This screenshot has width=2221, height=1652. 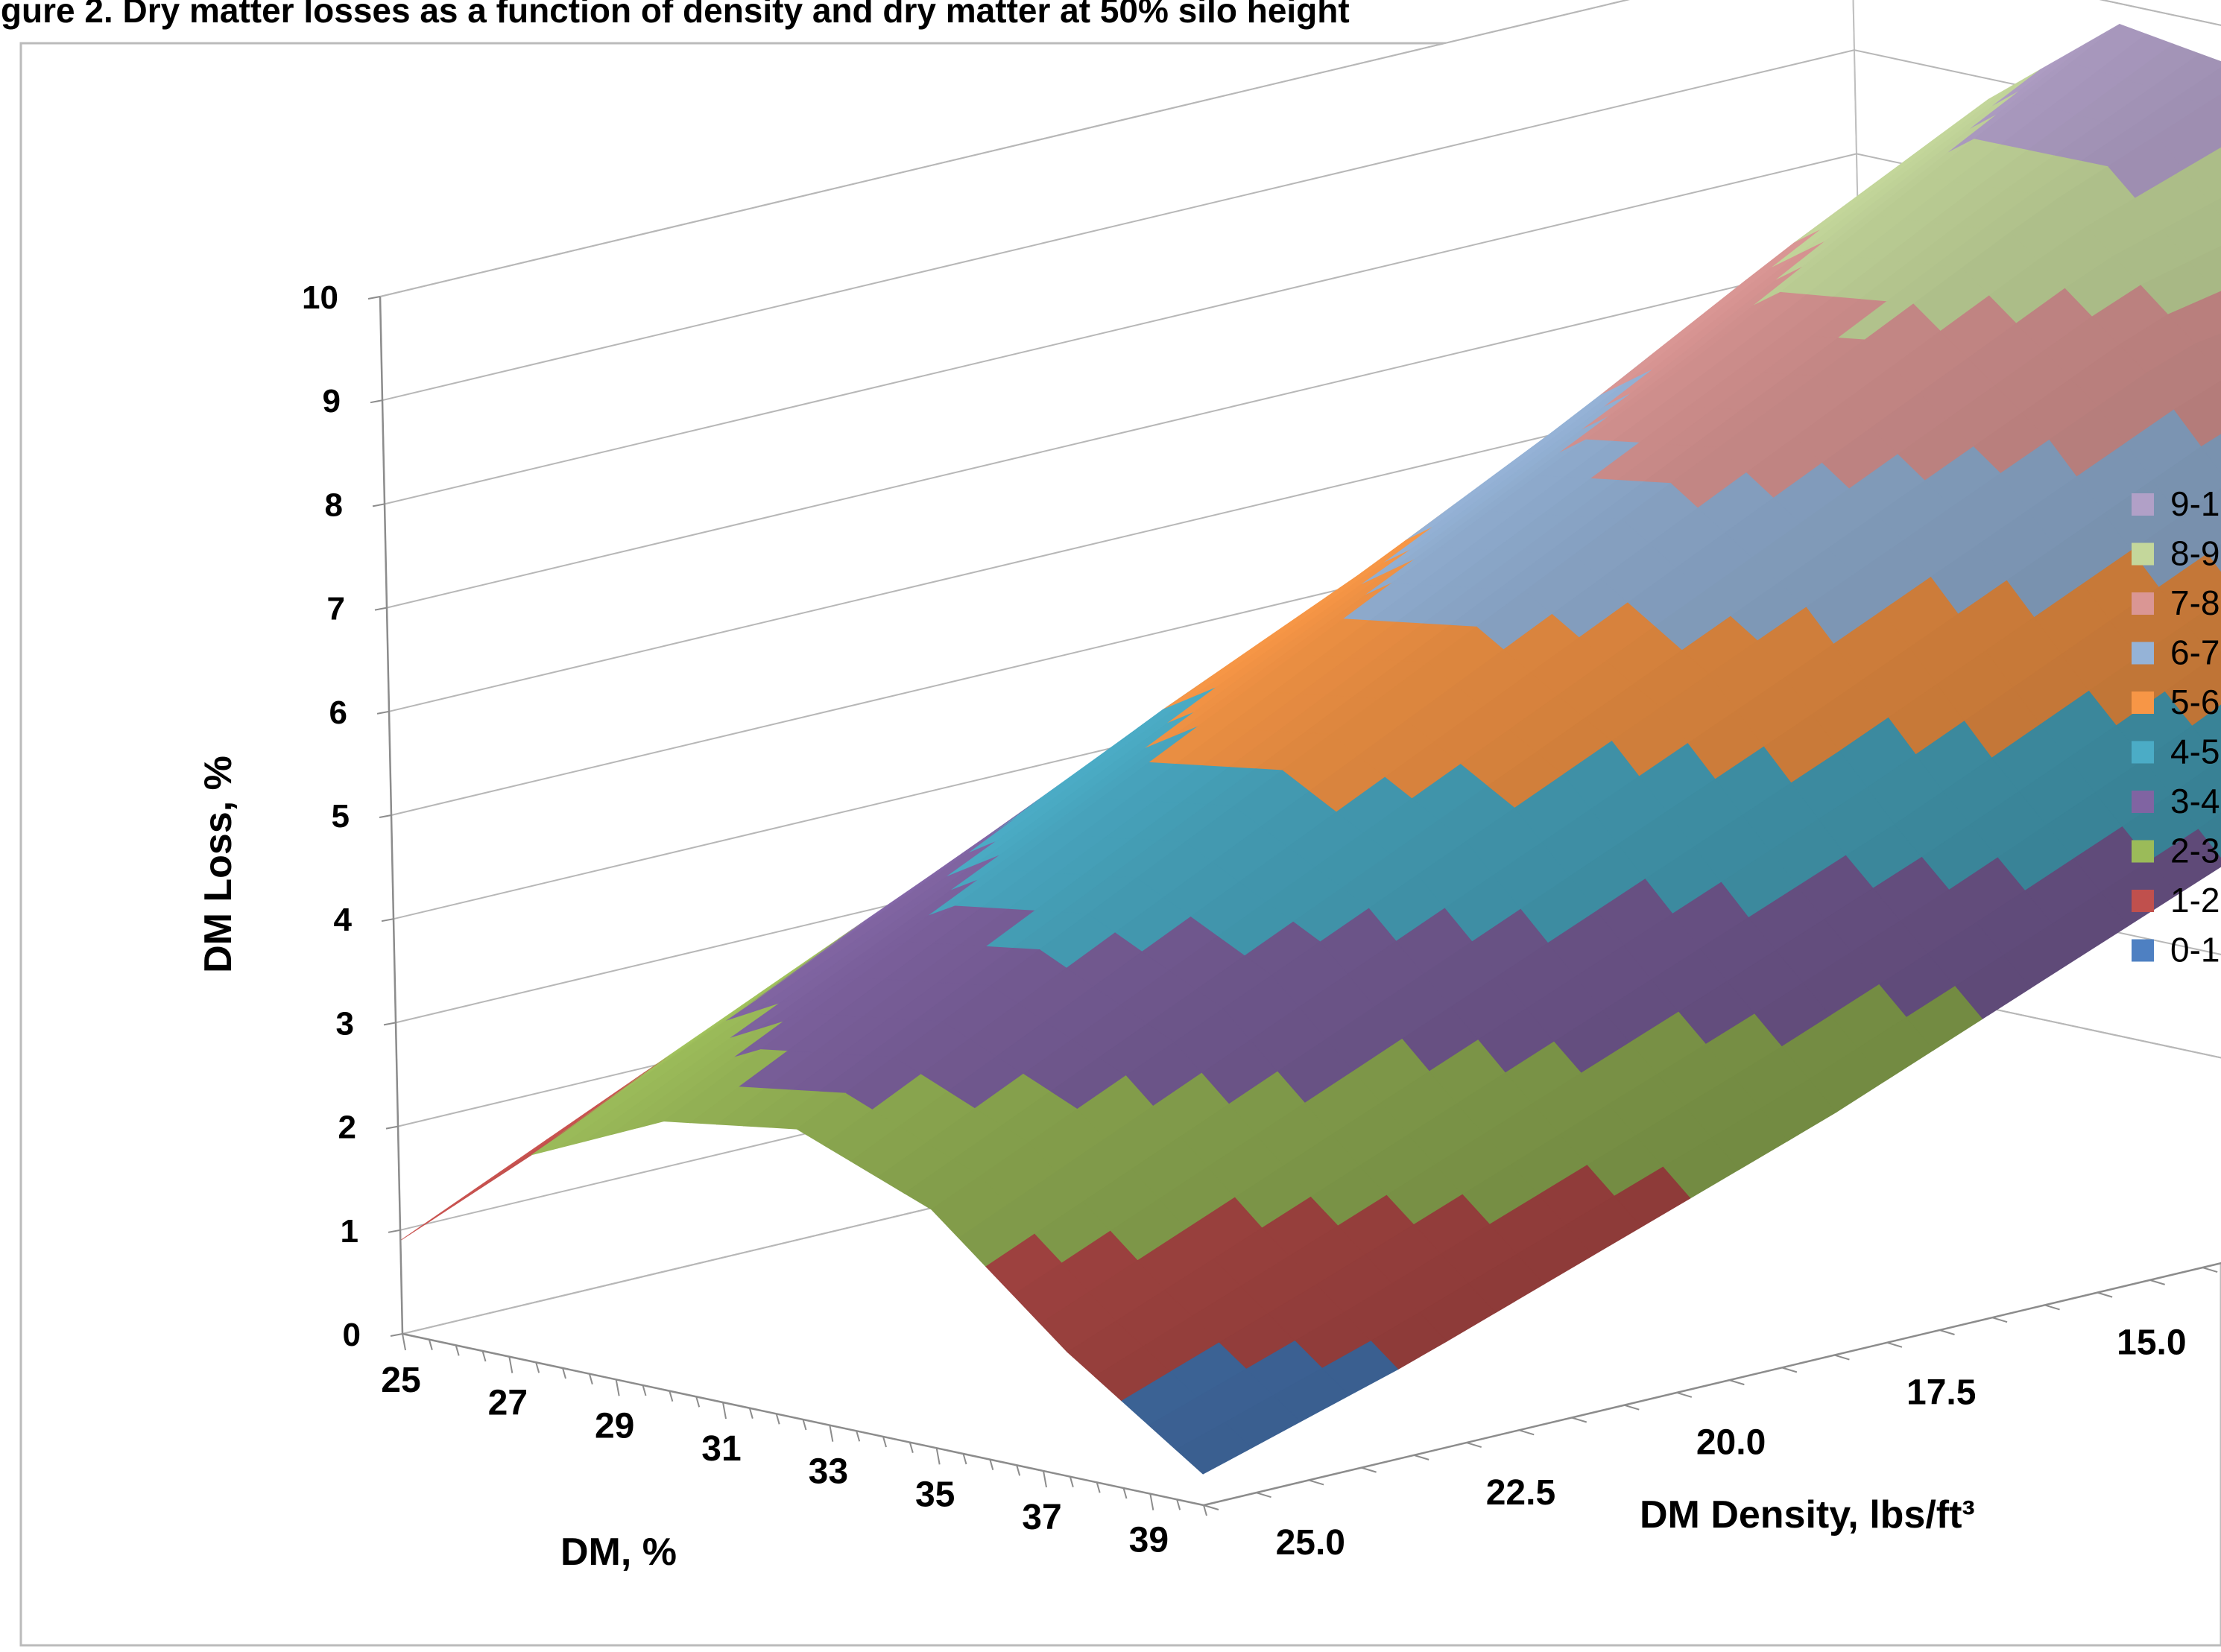 What do you see at coordinates (2195, 553) in the screenshot?
I see `legend-label: 8-9` at bounding box center [2195, 553].